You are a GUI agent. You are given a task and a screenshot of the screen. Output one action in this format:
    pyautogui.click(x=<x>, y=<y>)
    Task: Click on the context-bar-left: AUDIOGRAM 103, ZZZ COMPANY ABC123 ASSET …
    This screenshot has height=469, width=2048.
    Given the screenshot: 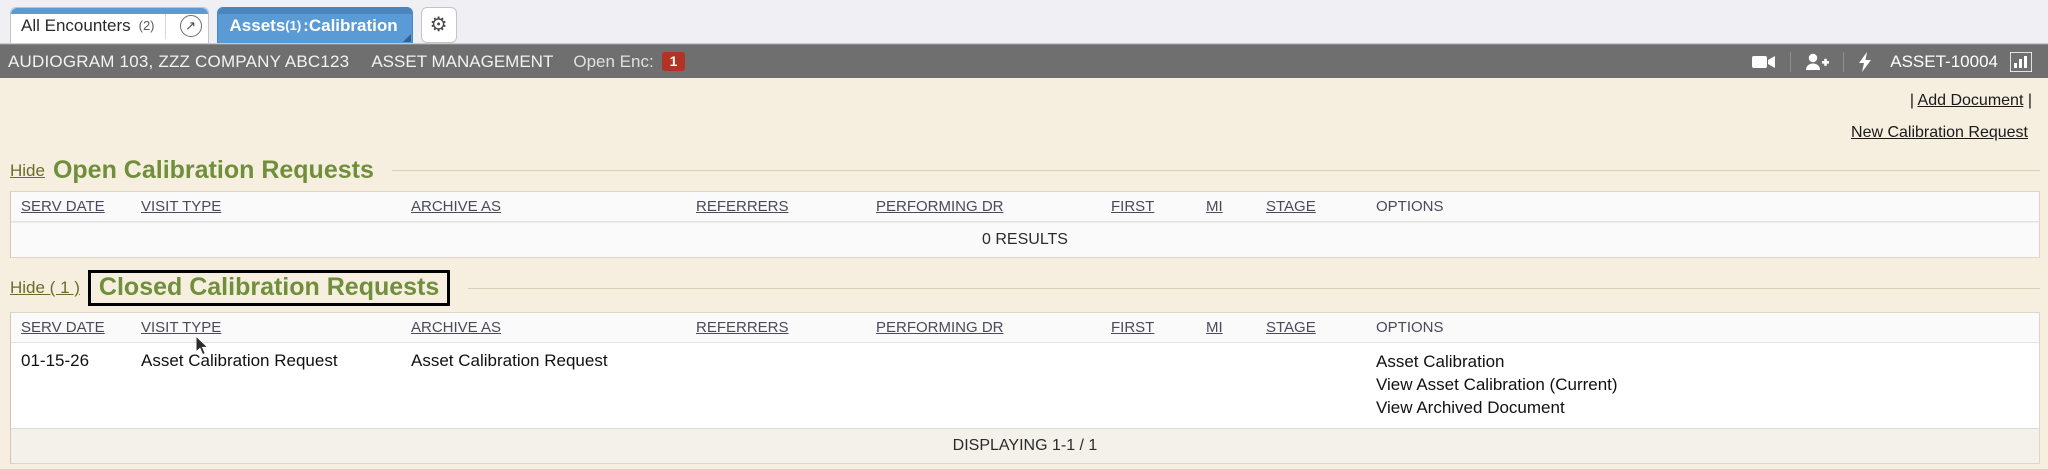 What is the action you would take?
    pyautogui.click(x=347, y=61)
    